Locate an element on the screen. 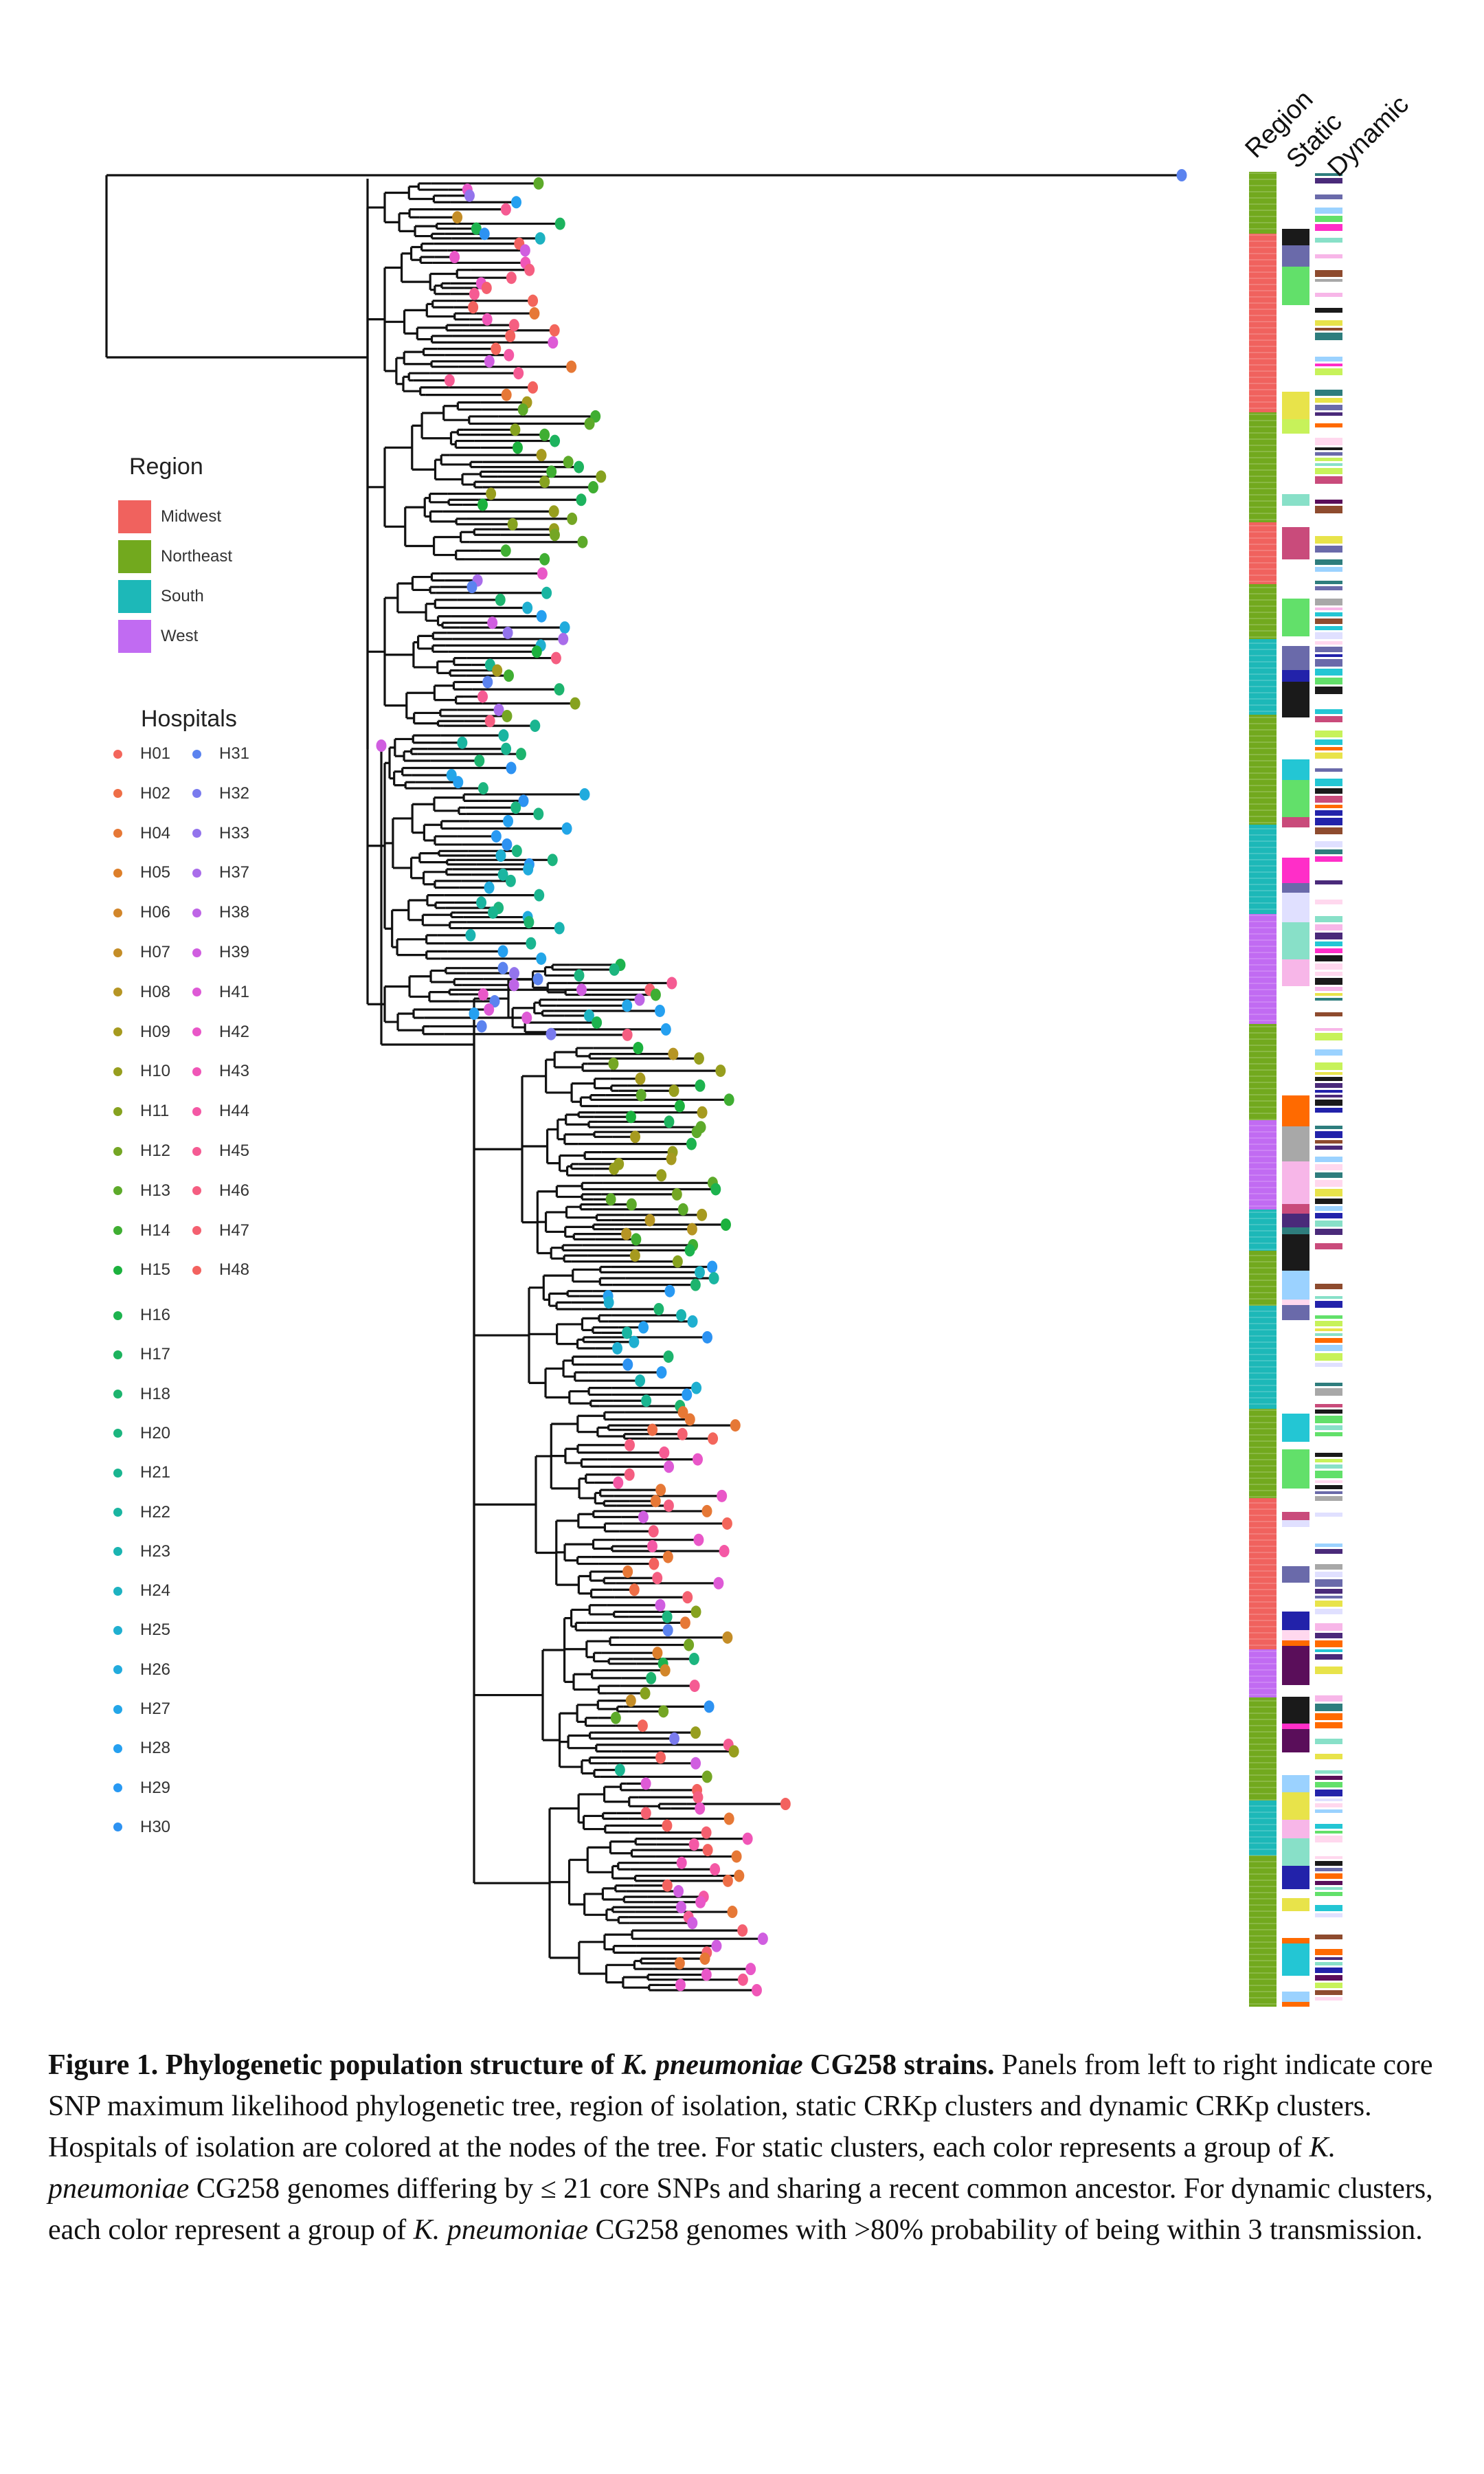  region-legend-item-northeast: Northeast is located at coordinates (175, 556).